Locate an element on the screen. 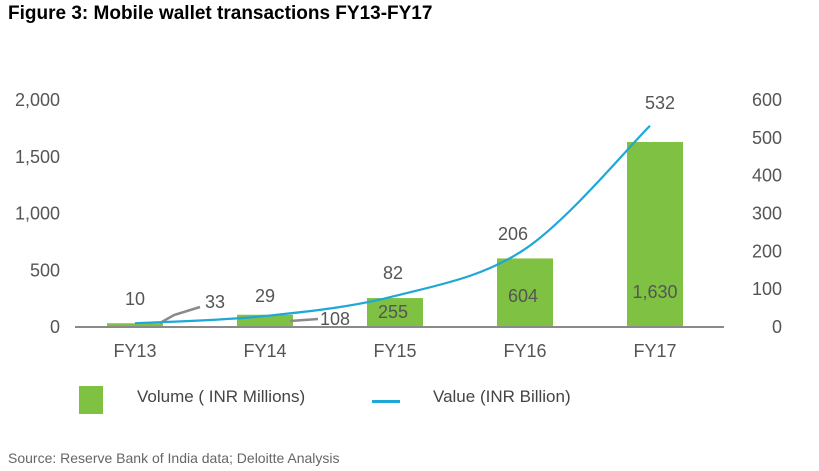 This screenshot has width=819, height=471. left-tick-label: 1,000 is located at coordinates (37, 214).